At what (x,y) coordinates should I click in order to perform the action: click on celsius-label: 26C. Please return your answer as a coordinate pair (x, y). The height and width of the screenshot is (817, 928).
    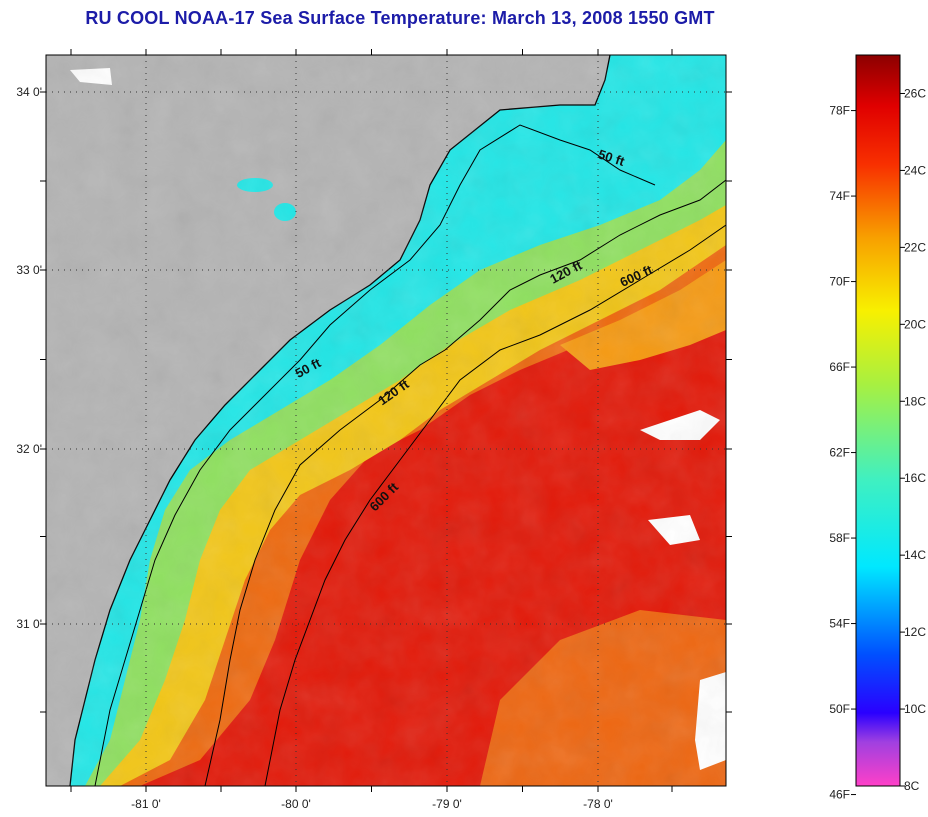
    Looking at the image, I should click on (915, 93).